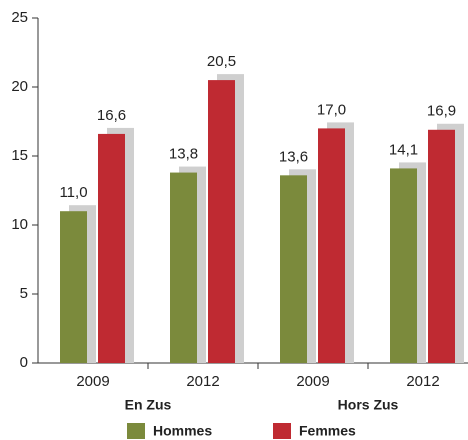 The height and width of the screenshot is (440, 468). I want to click on y-tick-label: 0, so click(24, 362).